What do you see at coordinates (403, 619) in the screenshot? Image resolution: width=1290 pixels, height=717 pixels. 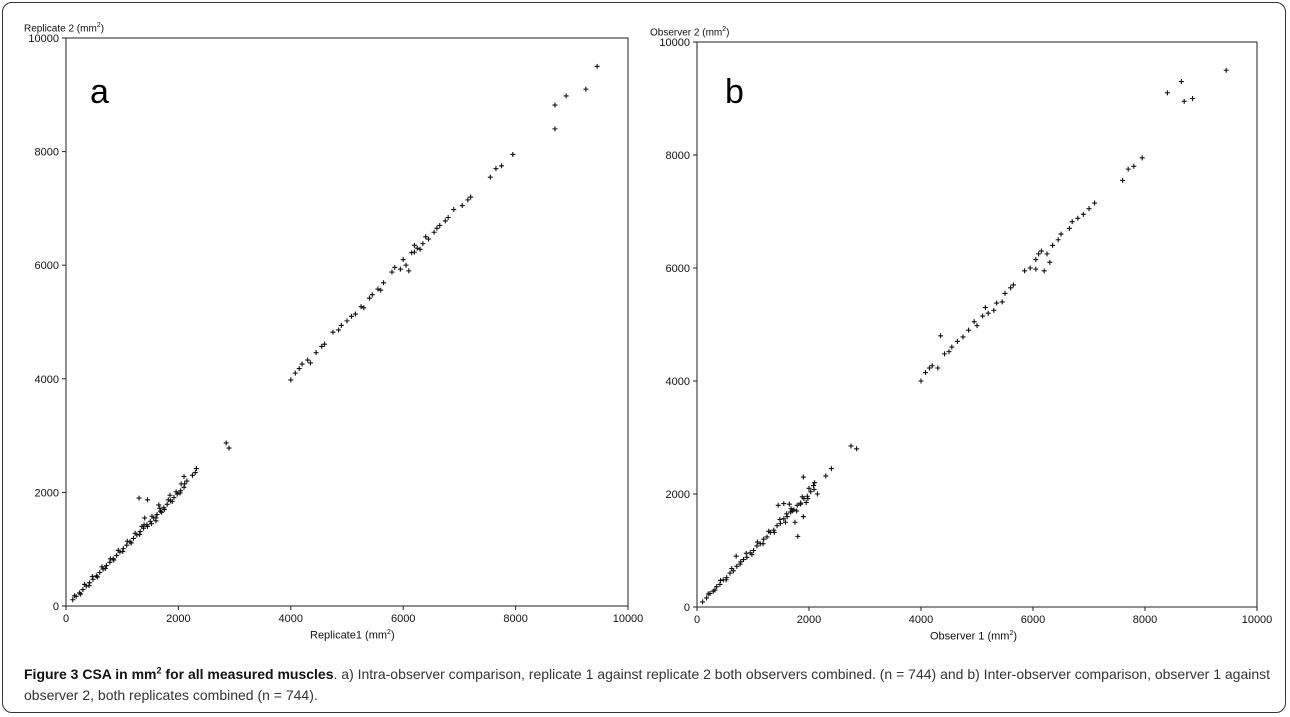 I see `panel-a-xtick-label: 6000` at bounding box center [403, 619].